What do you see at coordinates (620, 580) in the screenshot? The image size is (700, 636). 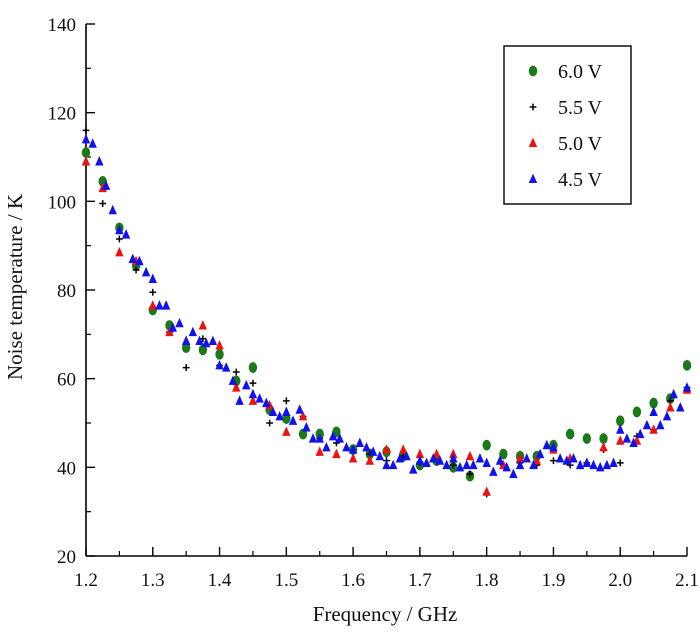 I see `x-tick-label: 2.0` at bounding box center [620, 580].